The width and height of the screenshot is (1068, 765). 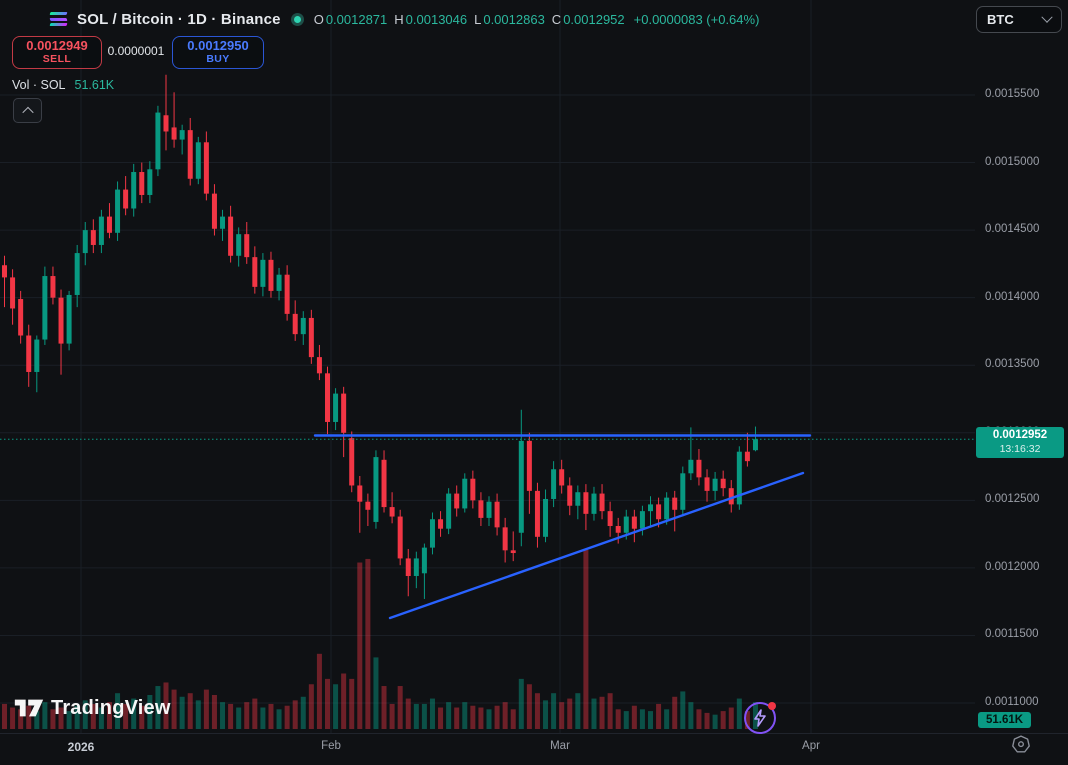 I want to click on notification-dot, so click(x=772, y=706).